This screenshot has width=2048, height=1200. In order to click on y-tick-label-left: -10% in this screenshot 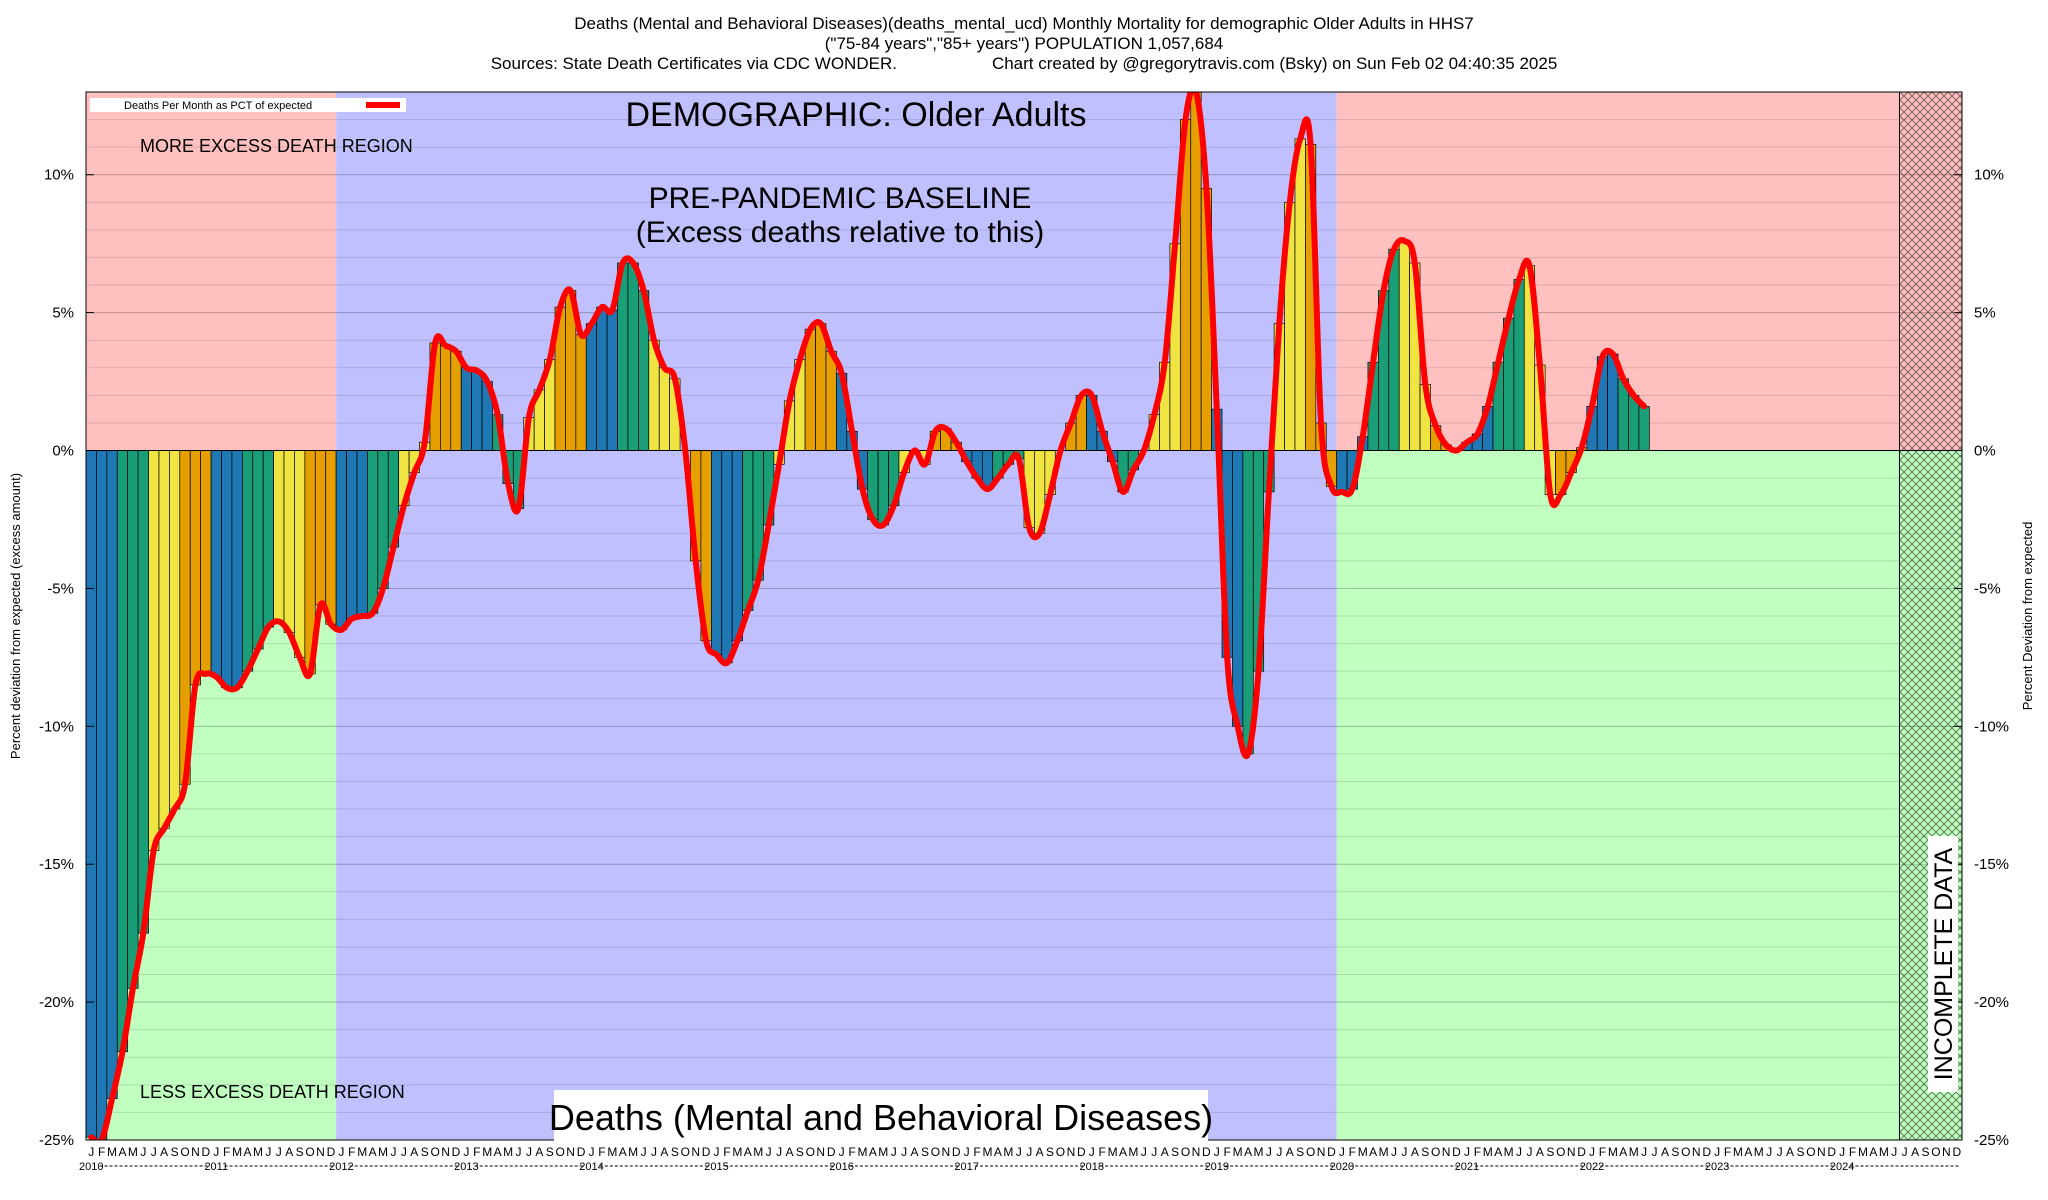, I will do `click(56, 726)`.